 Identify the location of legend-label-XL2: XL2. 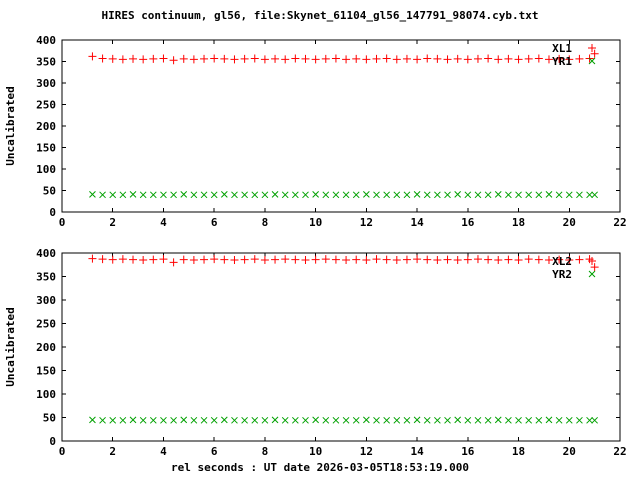
(562, 261).